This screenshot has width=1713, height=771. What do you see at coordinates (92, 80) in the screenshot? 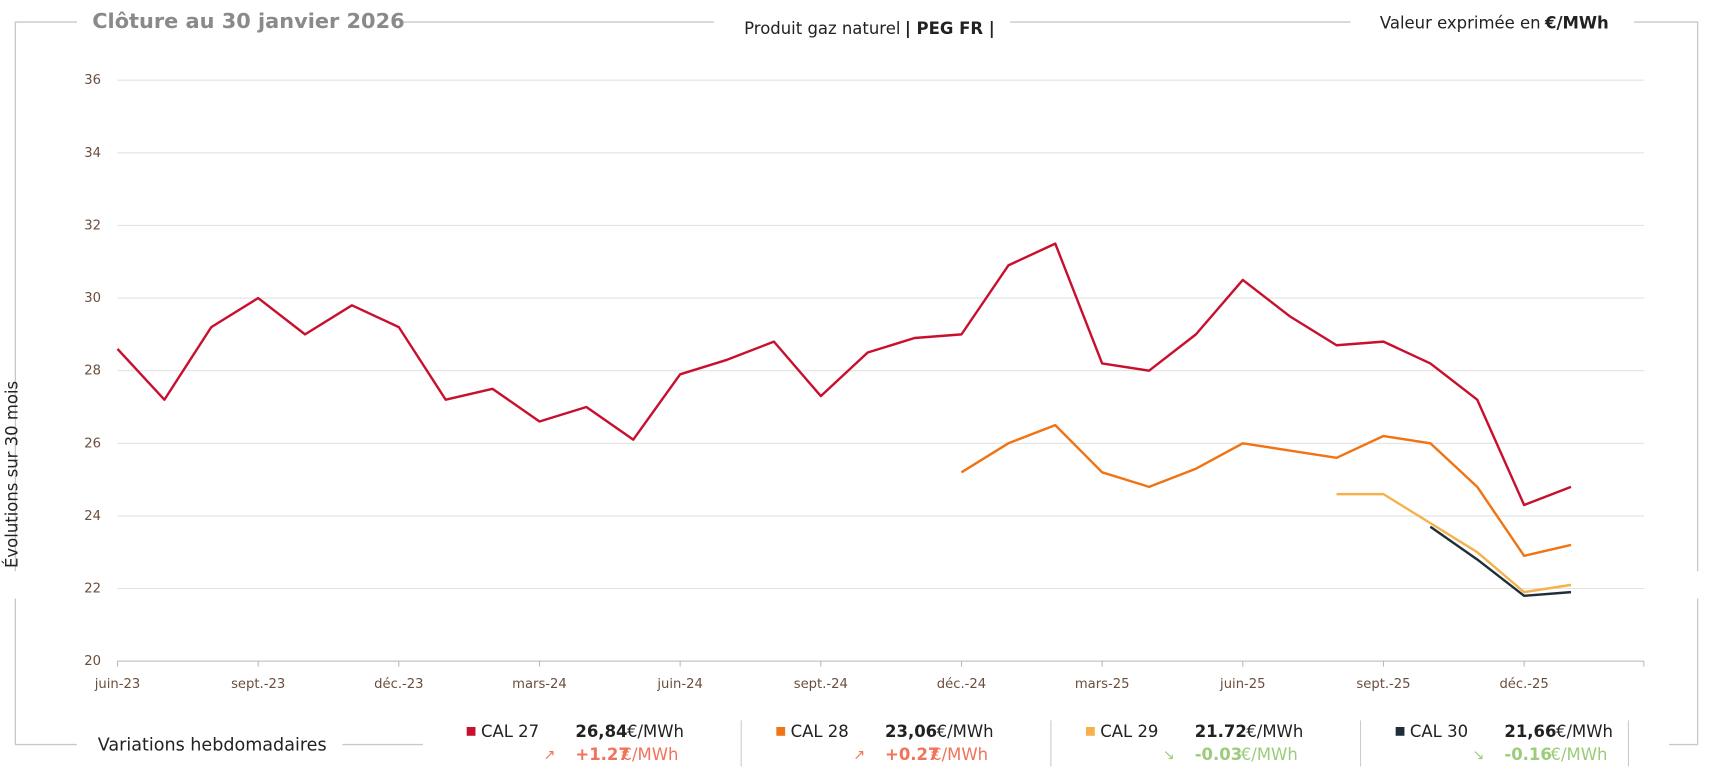
I see `y-tick-label: 36` at bounding box center [92, 80].